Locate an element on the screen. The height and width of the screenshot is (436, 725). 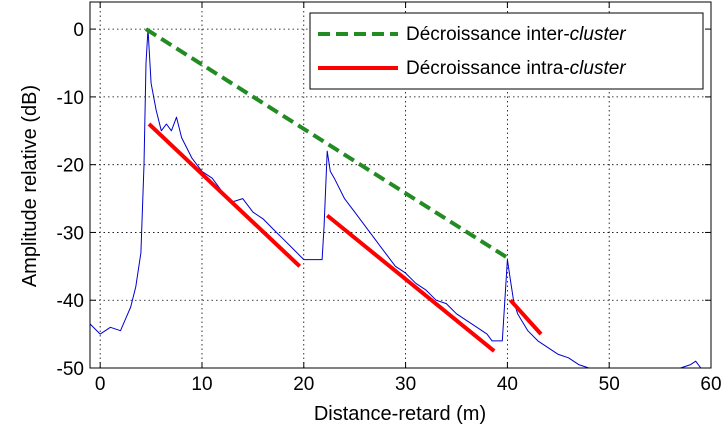
y-tick-label: 0 is located at coordinates (78, 30).